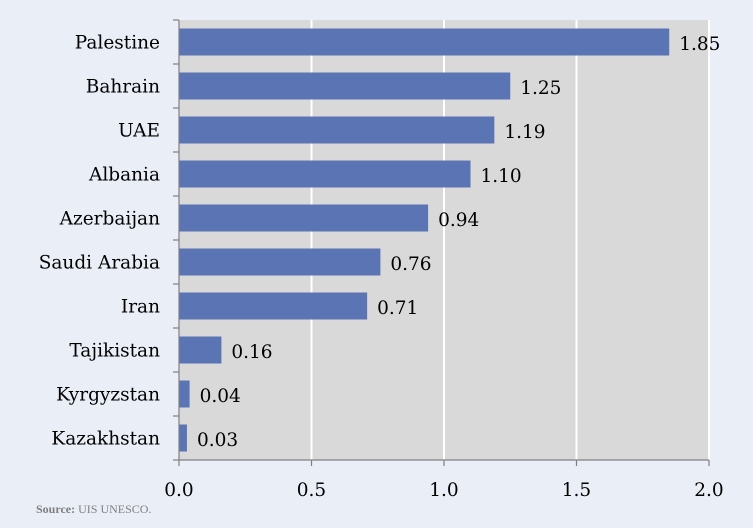 The image size is (753, 528). What do you see at coordinates (311, 490) in the screenshot?
I see `x-tick-label: 0.5` at bounding box center [311, 490].